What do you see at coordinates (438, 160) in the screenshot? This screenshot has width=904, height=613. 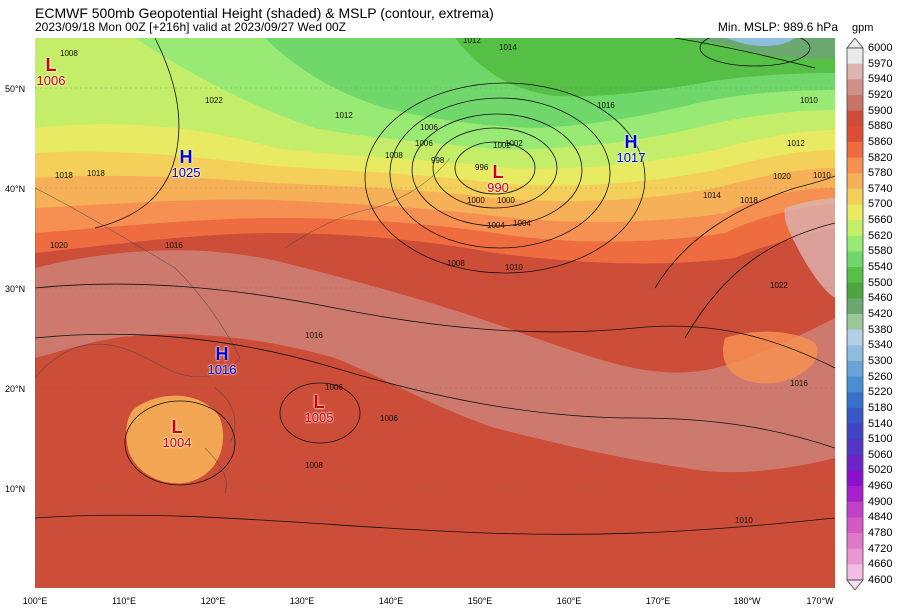 I see `contour-label: 998` at bounding box center [438, 160].